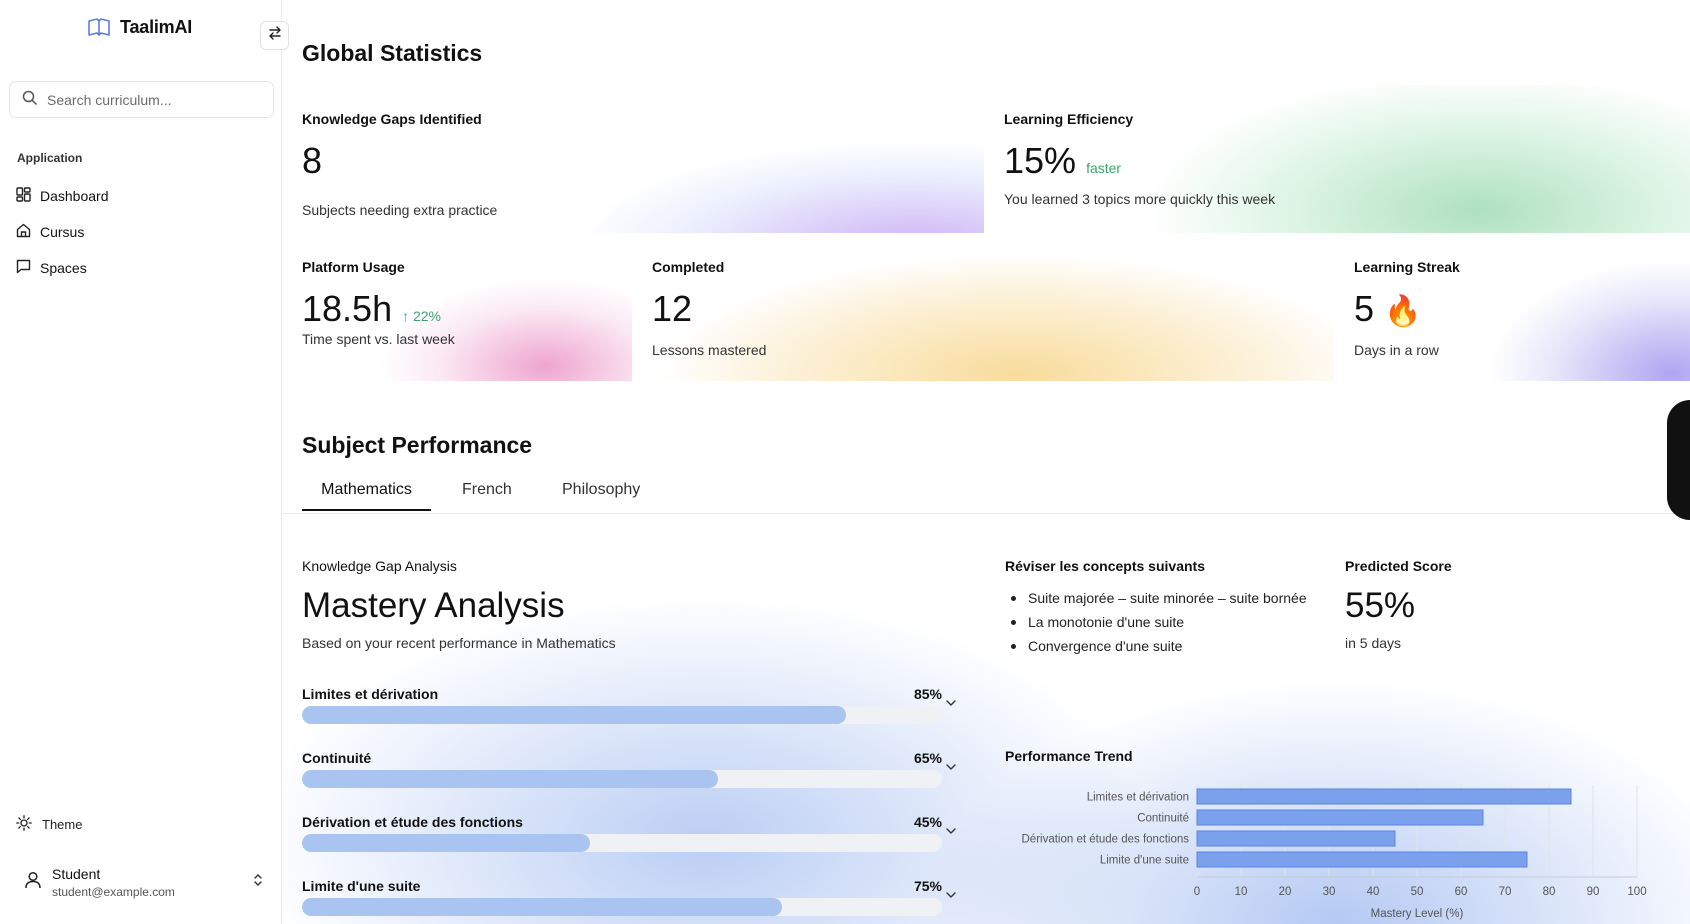 The height and width of the screenshot is (924, 1690). What do you see at coordinates (23, 196) in the screenshot?
I see `grid-icon` at bounding box center [23, 196].